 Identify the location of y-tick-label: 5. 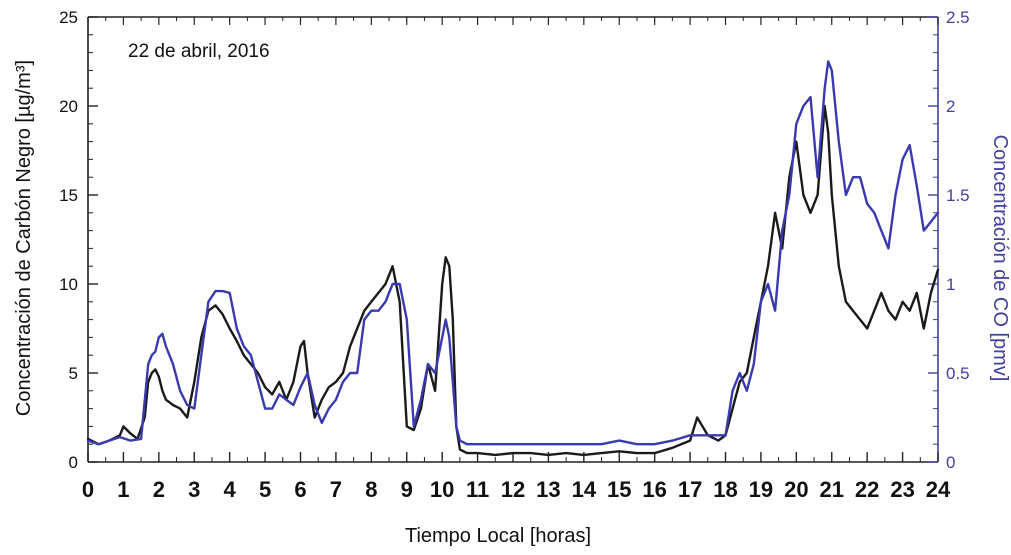
(73, 373).